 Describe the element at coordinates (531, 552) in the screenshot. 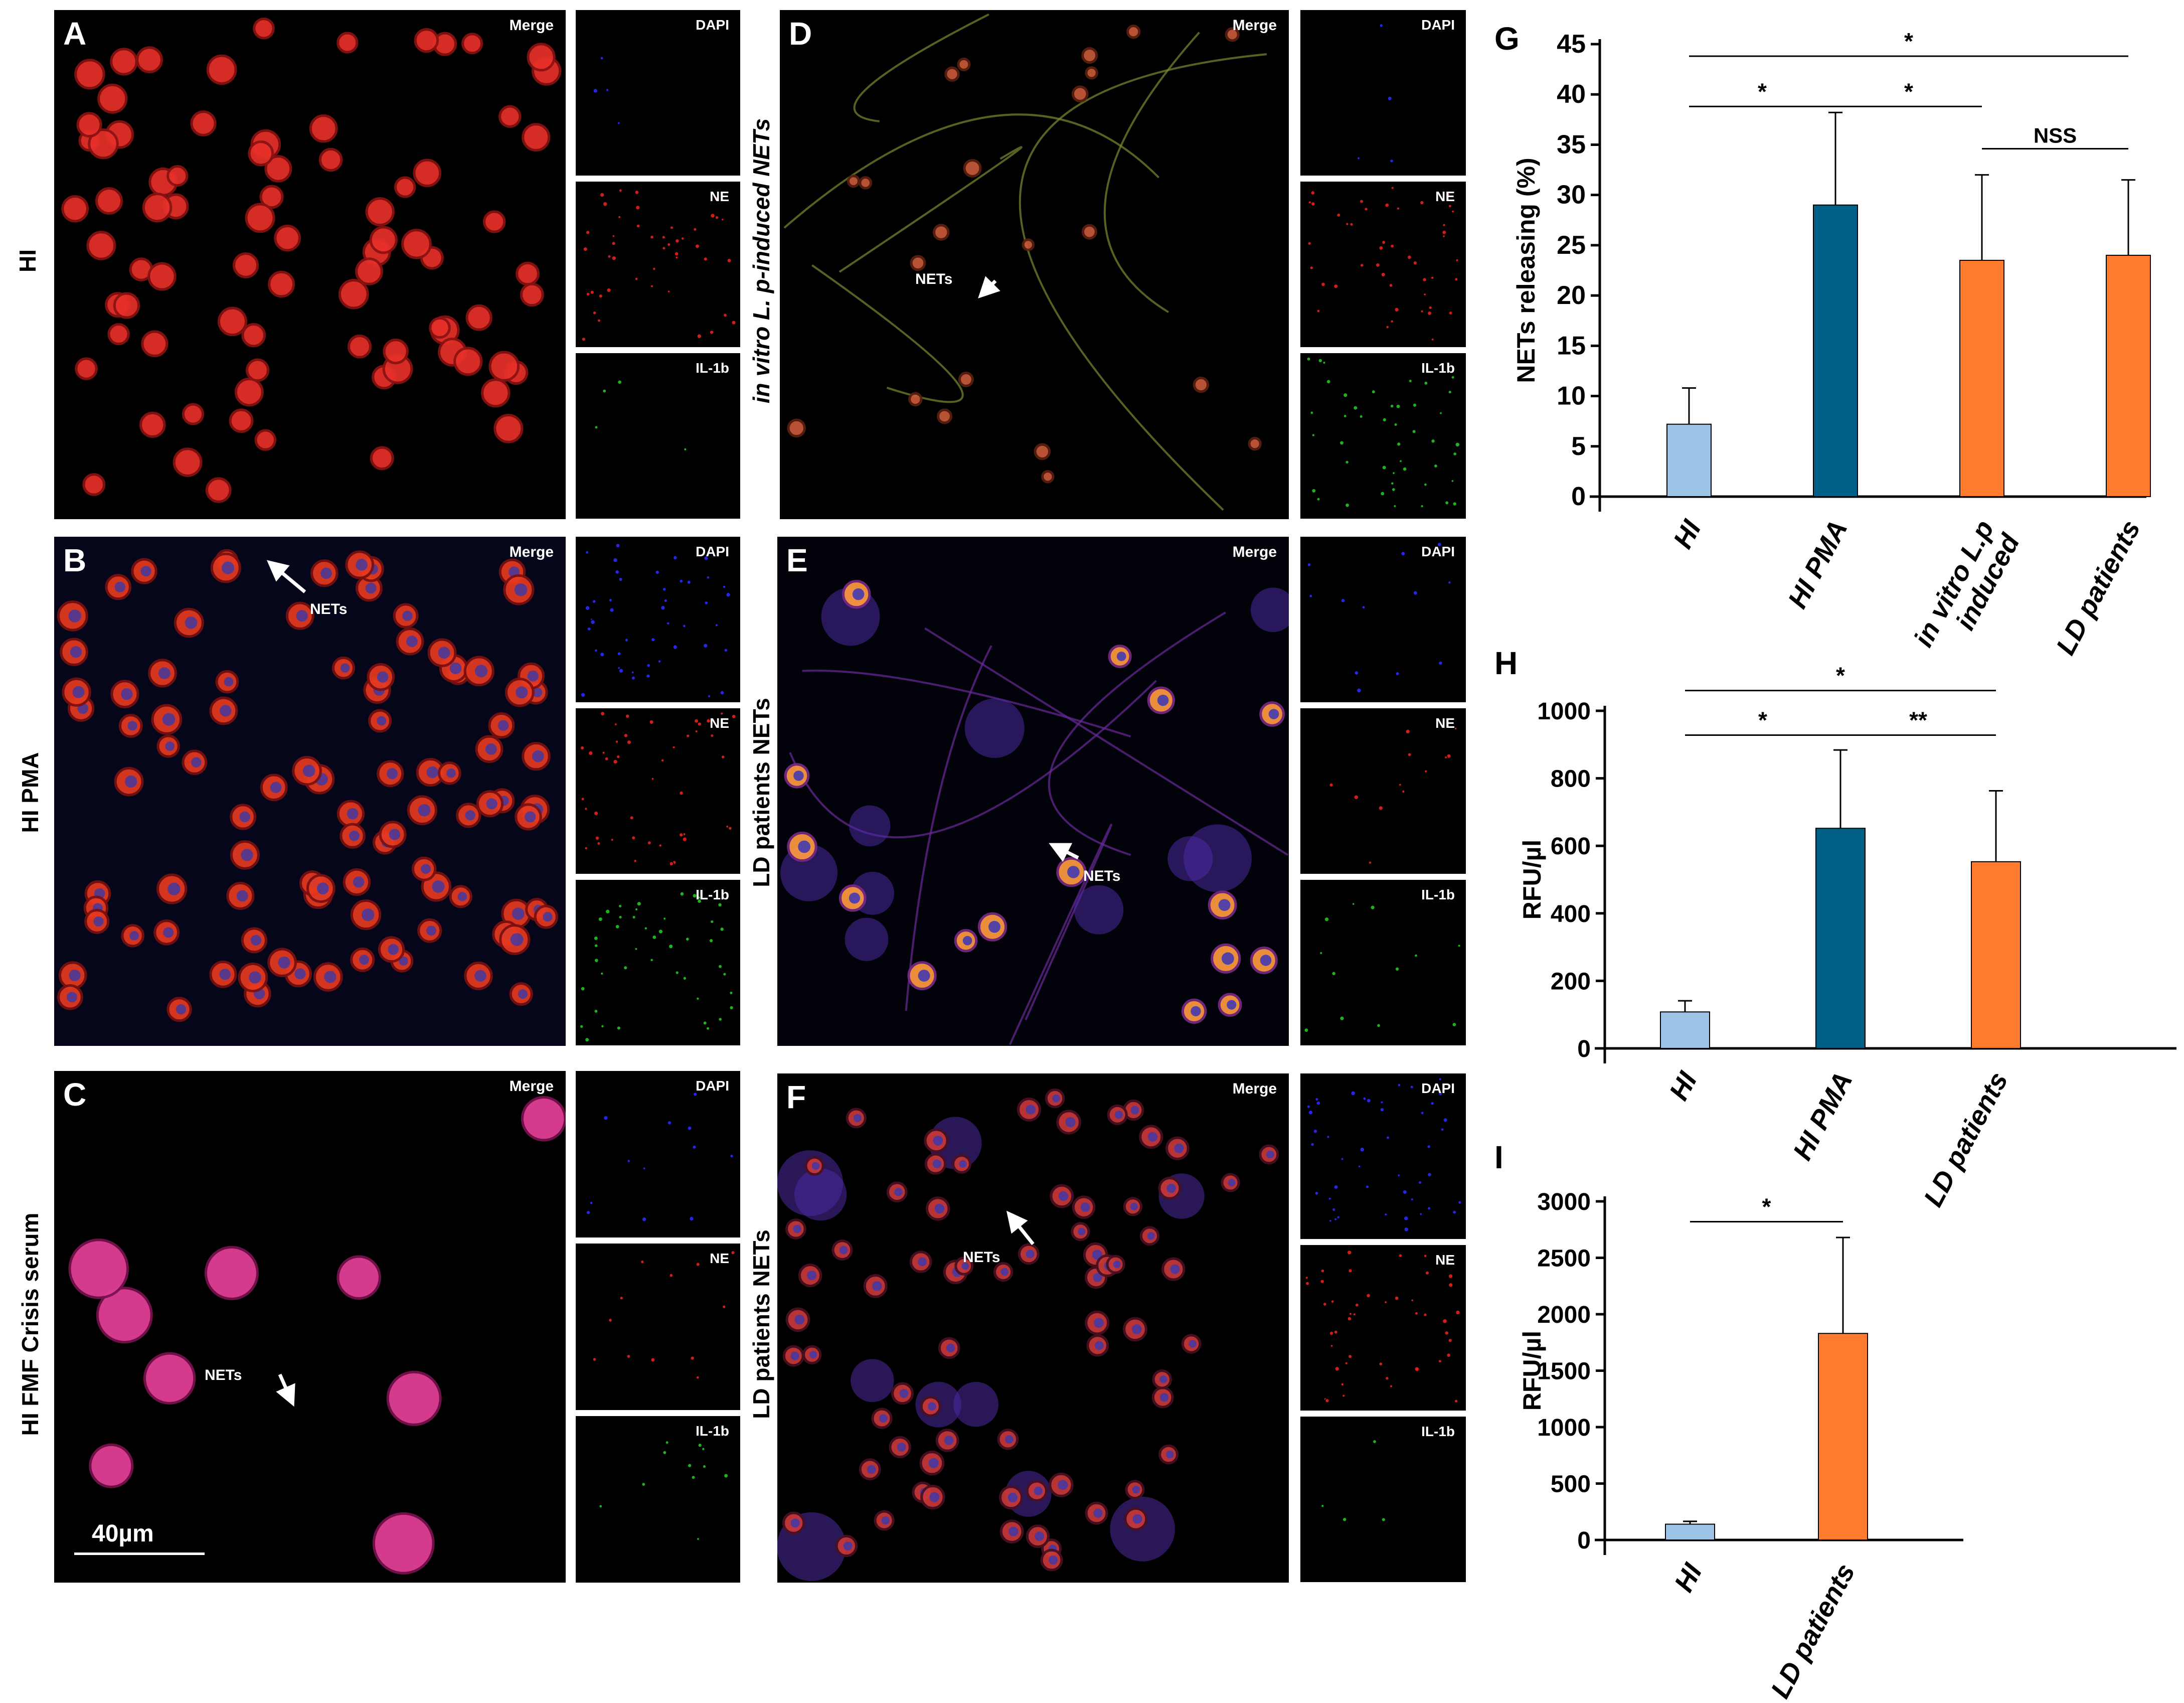

I see `merge-label: Merge` at that location.